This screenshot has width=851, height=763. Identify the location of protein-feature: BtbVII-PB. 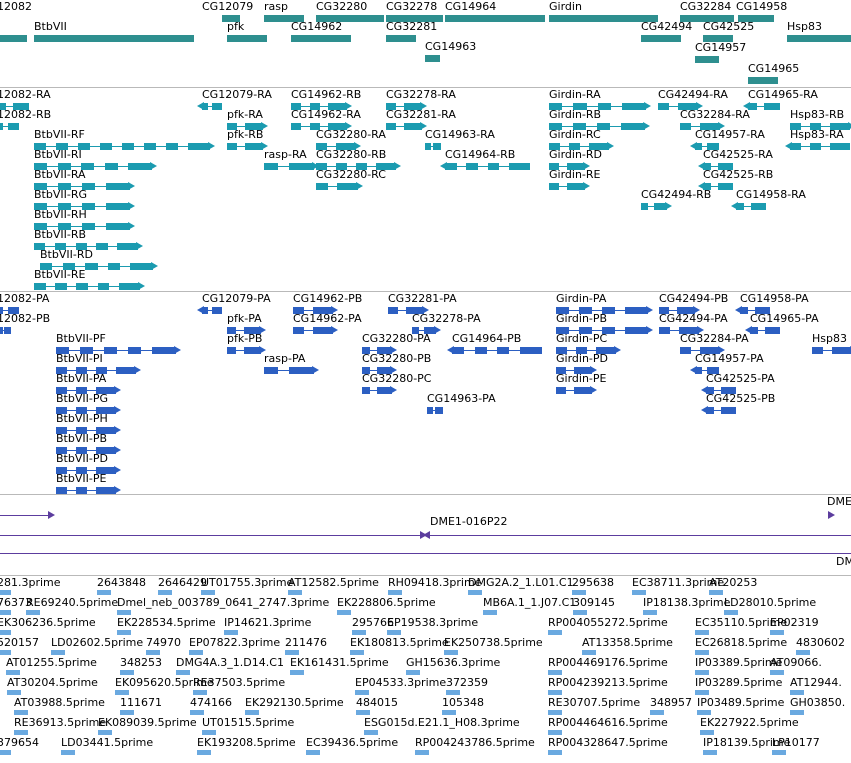
(88, 444).